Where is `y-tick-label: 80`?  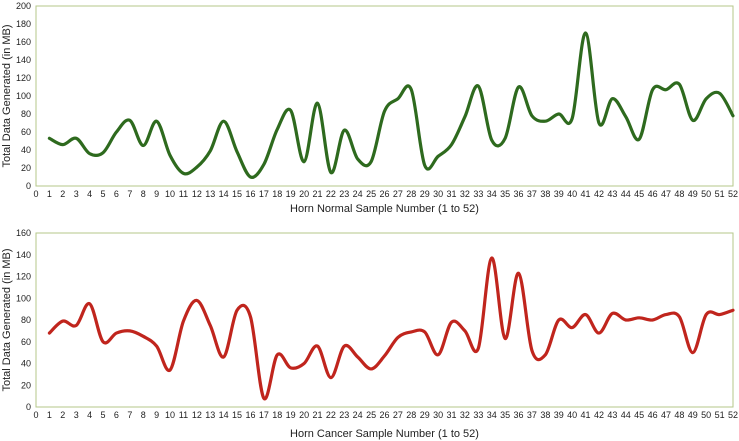 y-tick-label: 80 is located at coordinates (26, 320).